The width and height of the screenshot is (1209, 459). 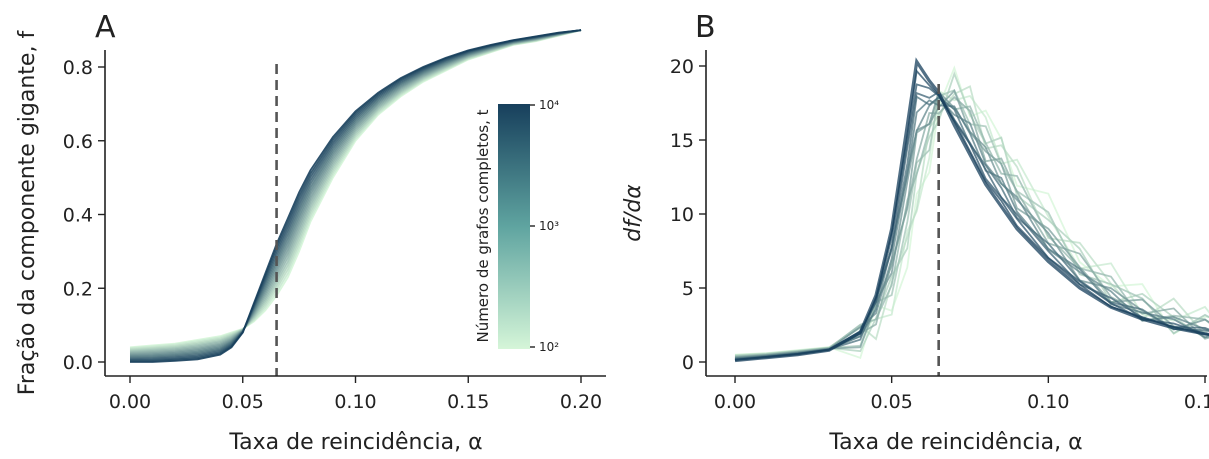 I want to click on a-y-tick-label: 0.2, so click(x=78, y=289).